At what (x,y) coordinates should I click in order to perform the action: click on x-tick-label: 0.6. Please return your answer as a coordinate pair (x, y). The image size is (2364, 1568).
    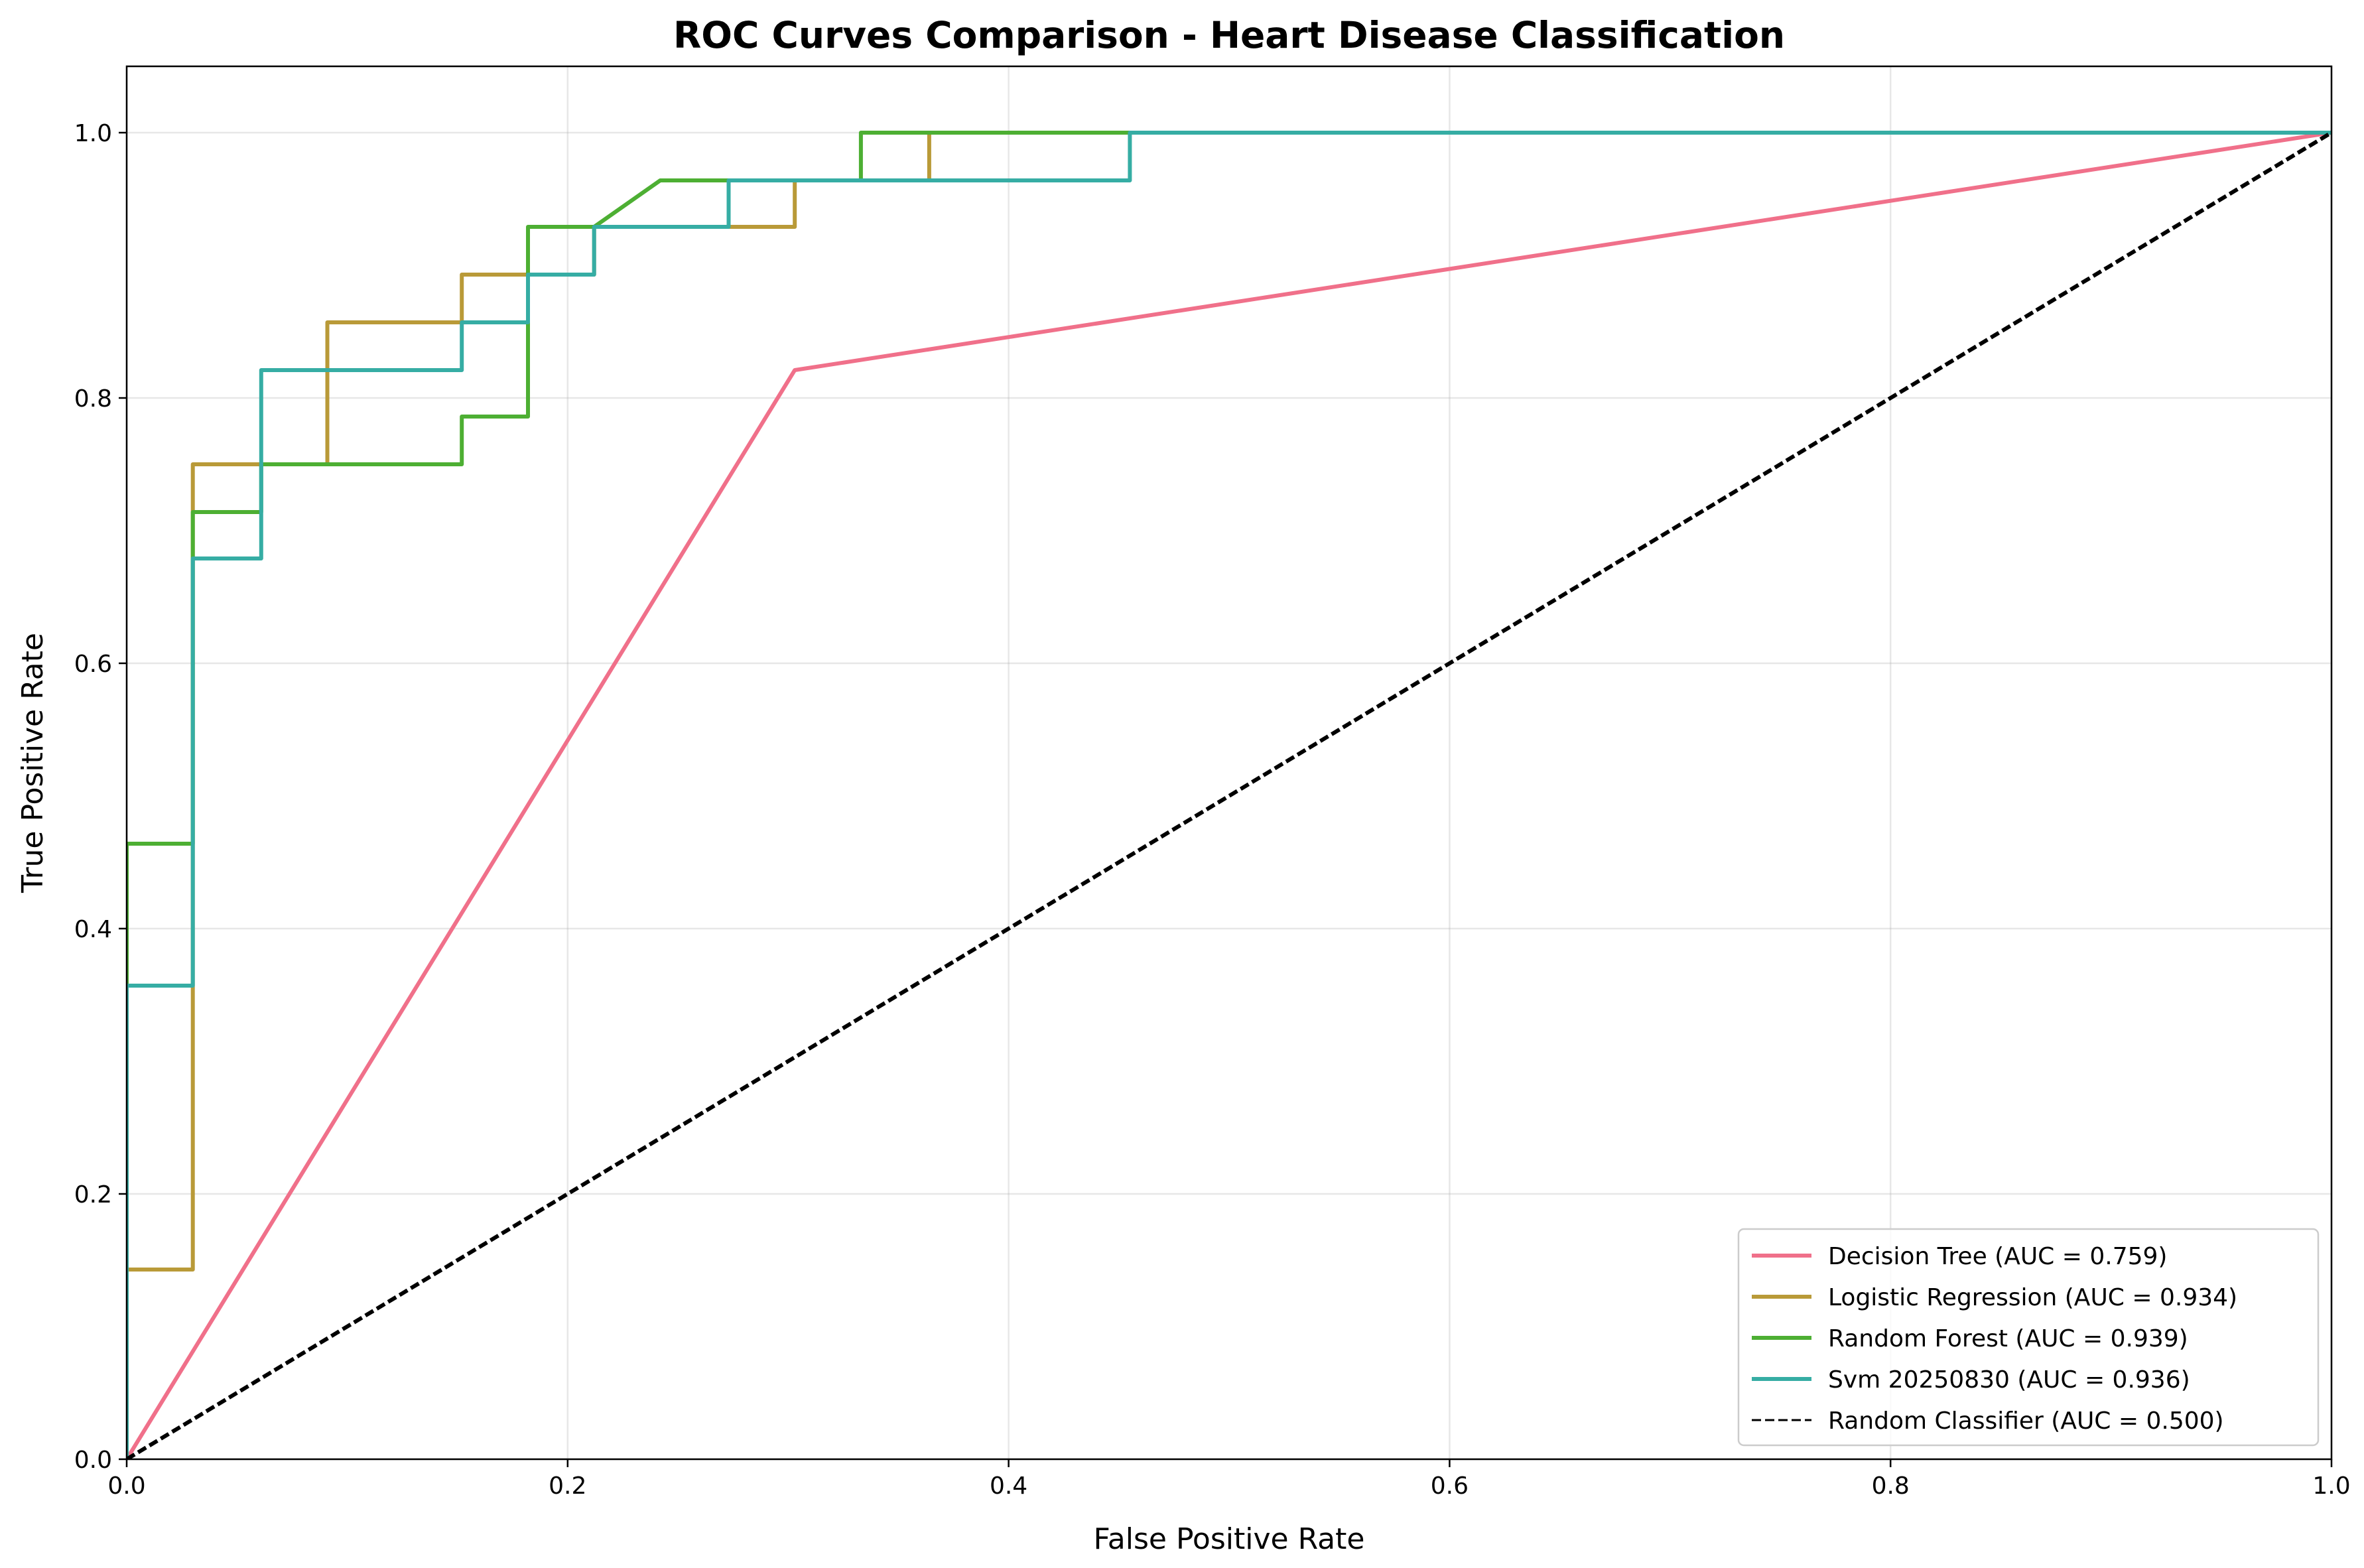
    Looking at the image, I should click on (1450, 1486).